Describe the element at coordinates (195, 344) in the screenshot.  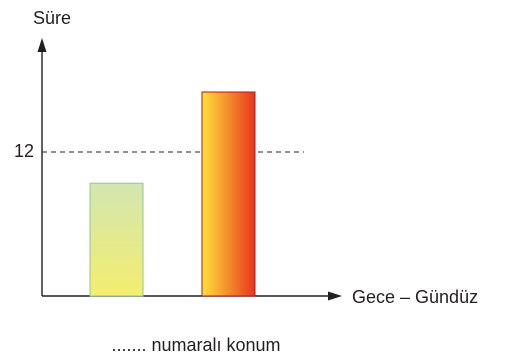
I see `chart-caption: ....... numaralı konum` at that location.